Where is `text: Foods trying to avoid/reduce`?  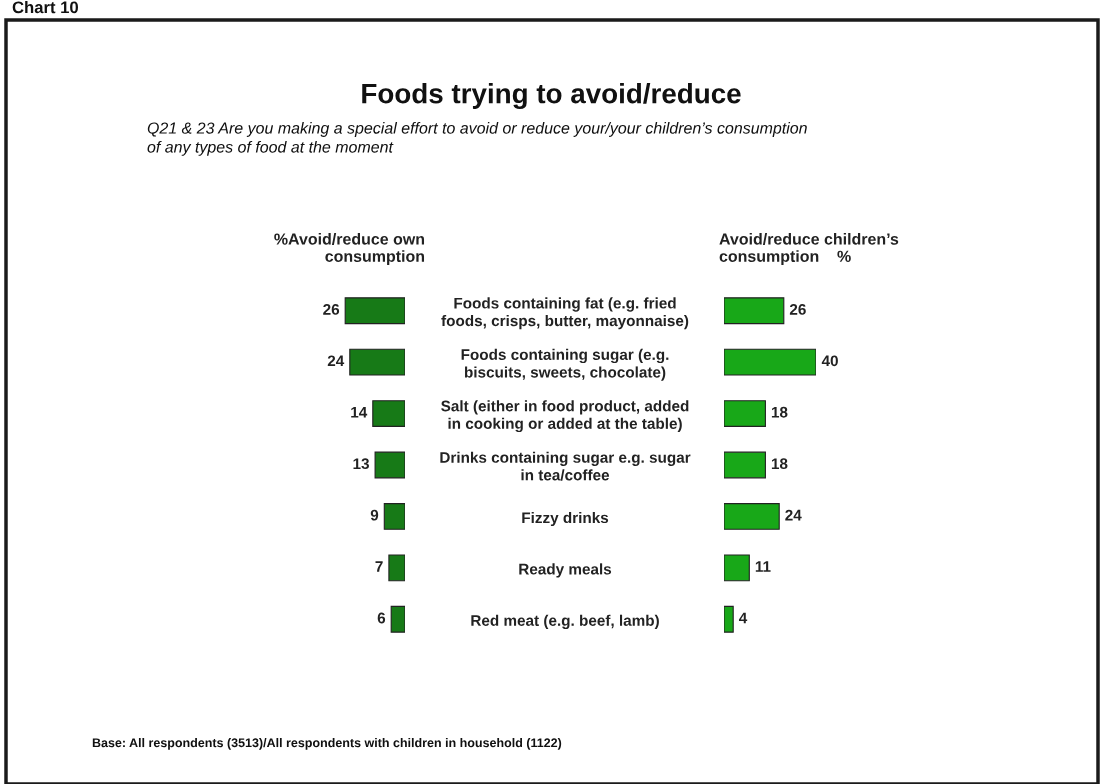
text: Foods trying to avoid/reduce is located at coordinates (551, 96).